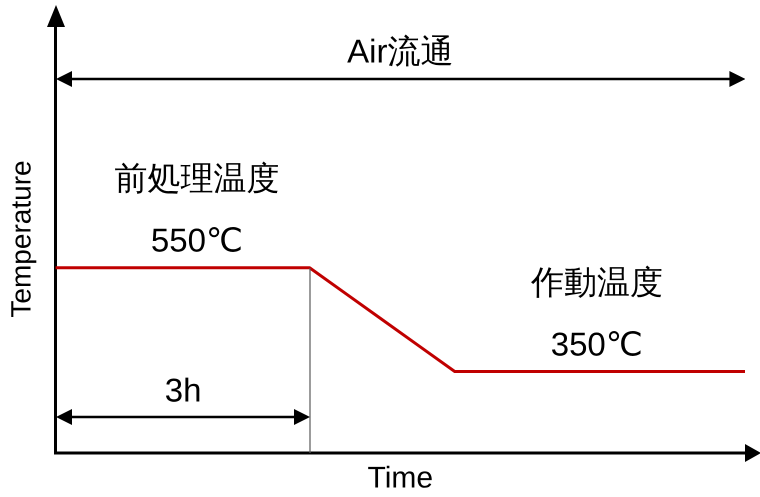 This screenshot has height=497, width=760. Describe the element at coordinates (401, 477) in the screenshot. I see `x-axis-title: Time` at that location.